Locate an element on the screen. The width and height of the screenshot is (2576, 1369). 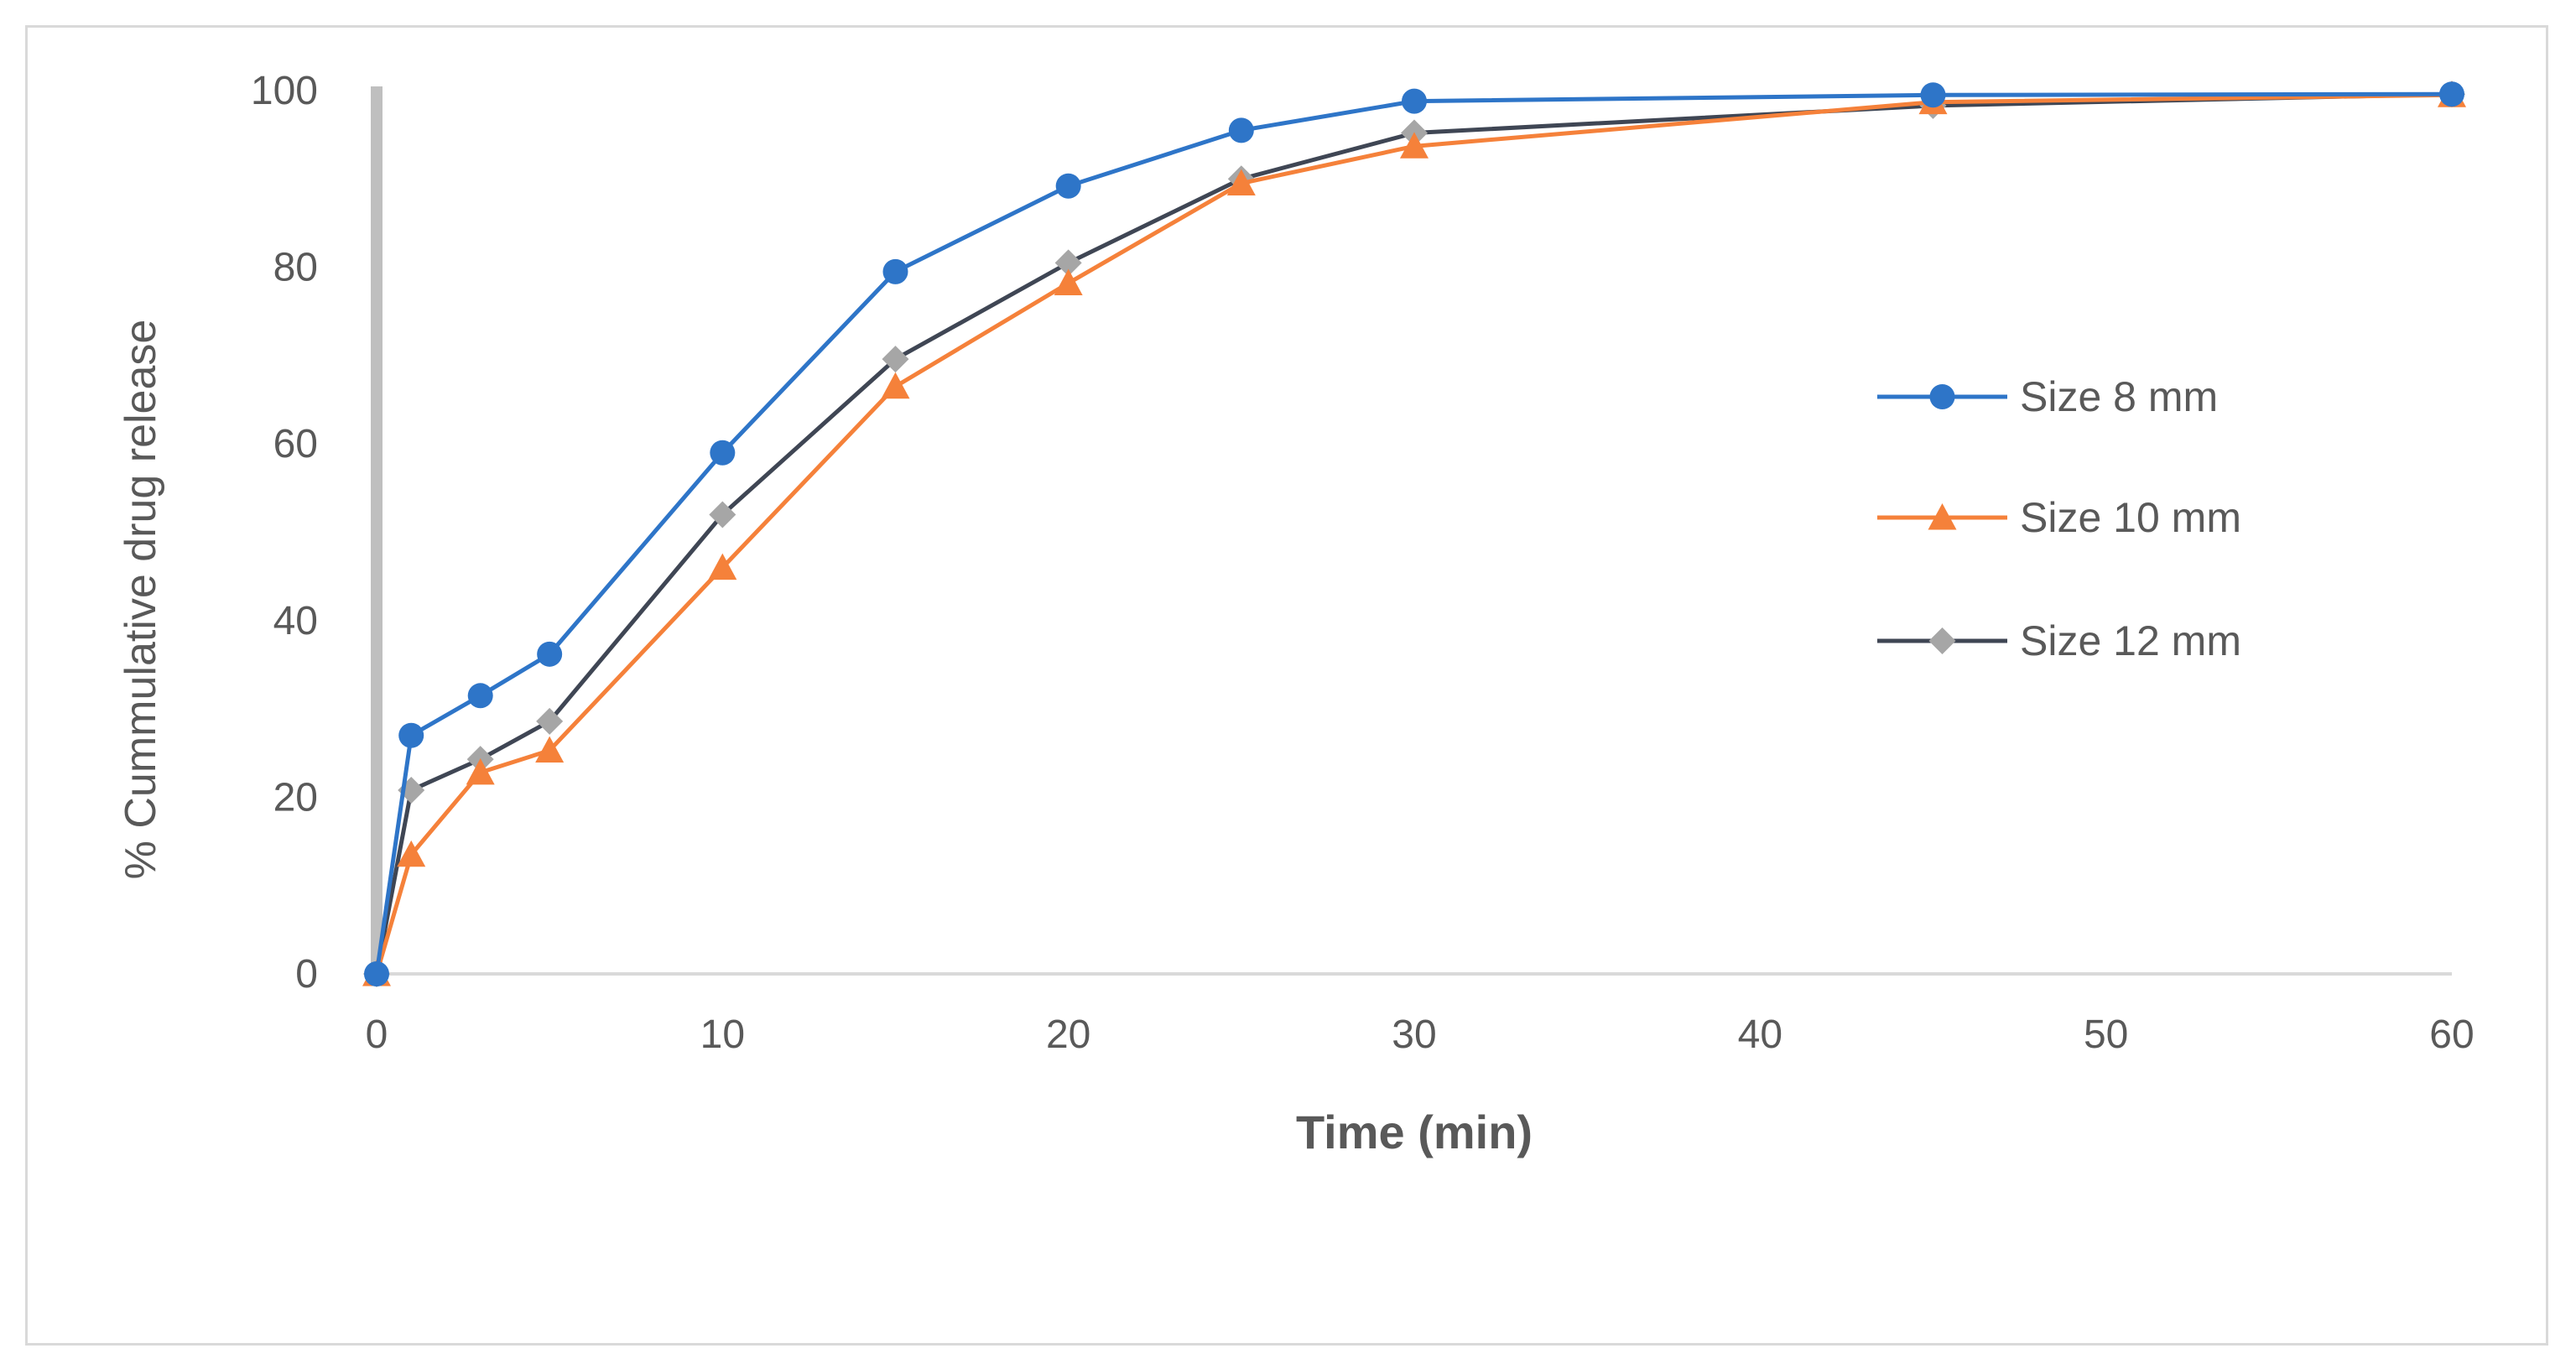
y-tick-label: 80 is located at coordinates (295, 268).